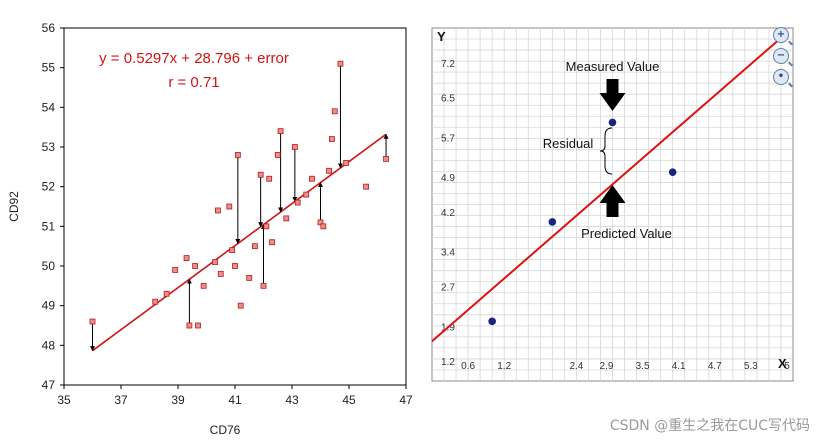 The height and width of the screenshot is (443, 820). I want to click on y-tick-label: 3.4, so click(448, 253).